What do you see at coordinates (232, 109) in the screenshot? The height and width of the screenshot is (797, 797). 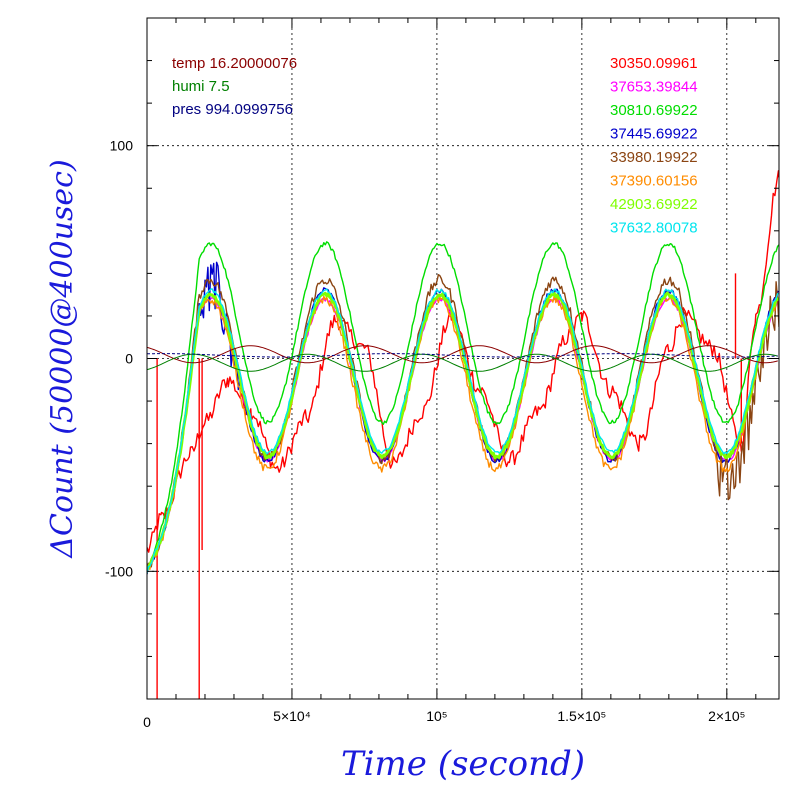 I see `env-legend-entry: pres 994.0999756` at bounding box center [232, 109].